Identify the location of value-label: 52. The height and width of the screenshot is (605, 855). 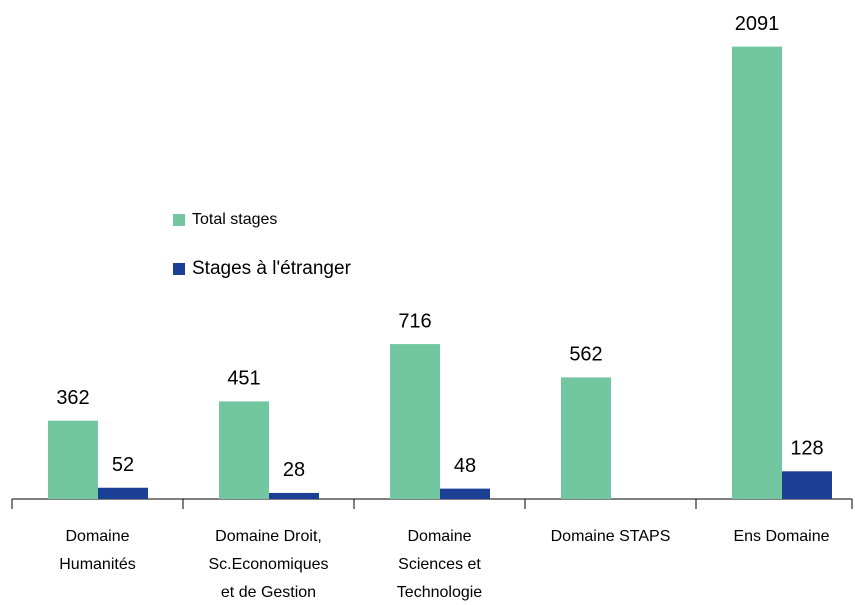
(123, 465).